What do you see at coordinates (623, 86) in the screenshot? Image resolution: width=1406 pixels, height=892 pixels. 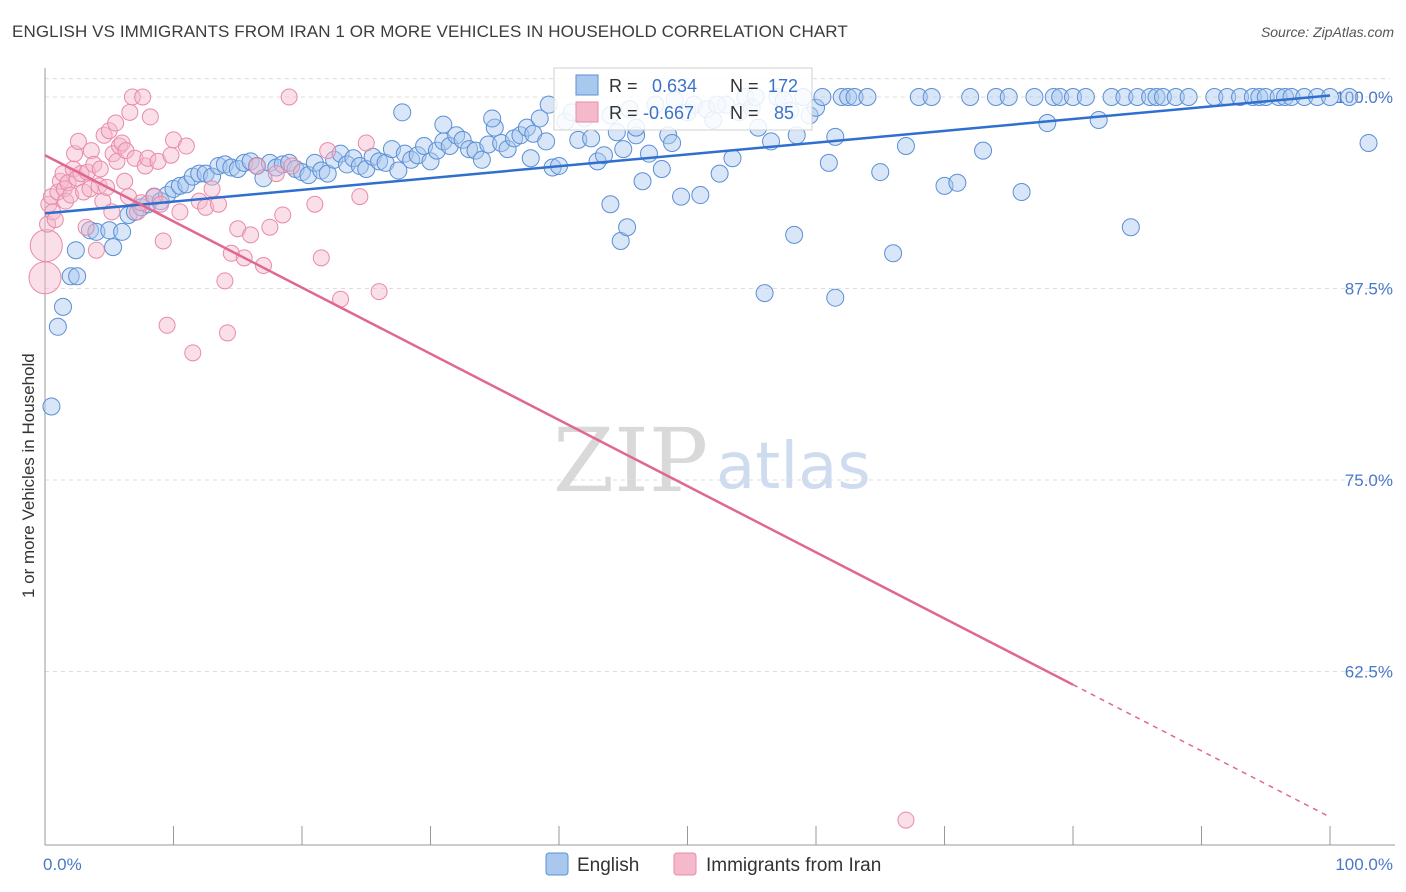 I see `stats-english-r-label: R =` at bounding box center [623, 86].